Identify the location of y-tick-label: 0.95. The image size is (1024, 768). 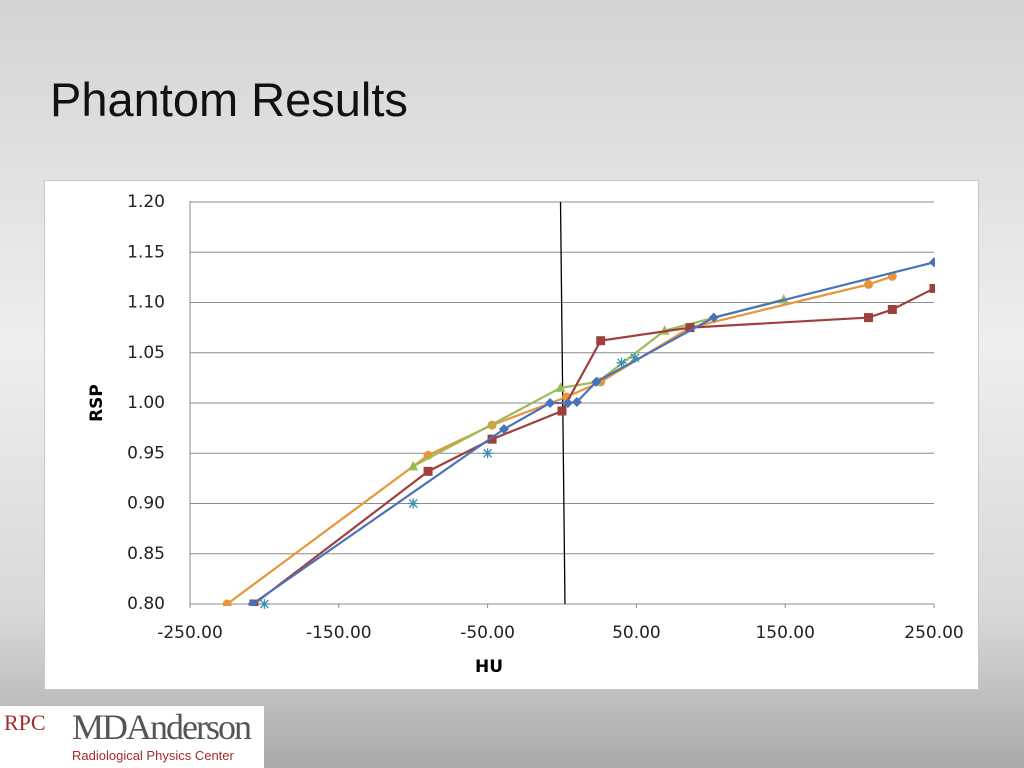
(146, 453).